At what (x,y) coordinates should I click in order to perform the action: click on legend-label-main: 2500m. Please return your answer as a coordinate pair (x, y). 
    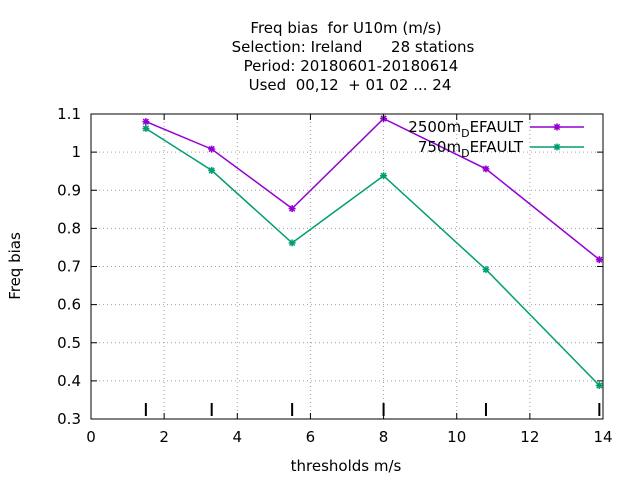
    Looking at the image, I should click on (434, 127).